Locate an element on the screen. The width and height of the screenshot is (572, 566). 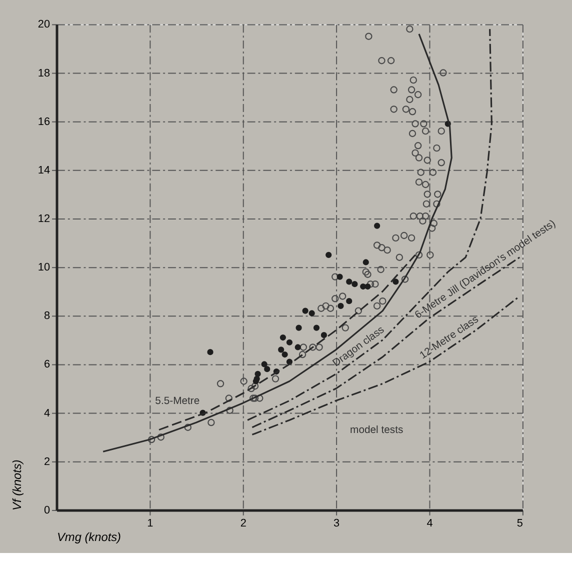
y-axis-title: Vf (knots) is located at coordinates (17, 485).